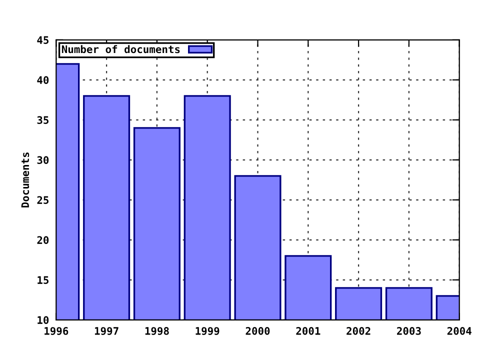 The image size is (480, 350). Describe the element at coordinates (56, 331) in the screenshot. I see `x-tick-label: 1996` at that location.